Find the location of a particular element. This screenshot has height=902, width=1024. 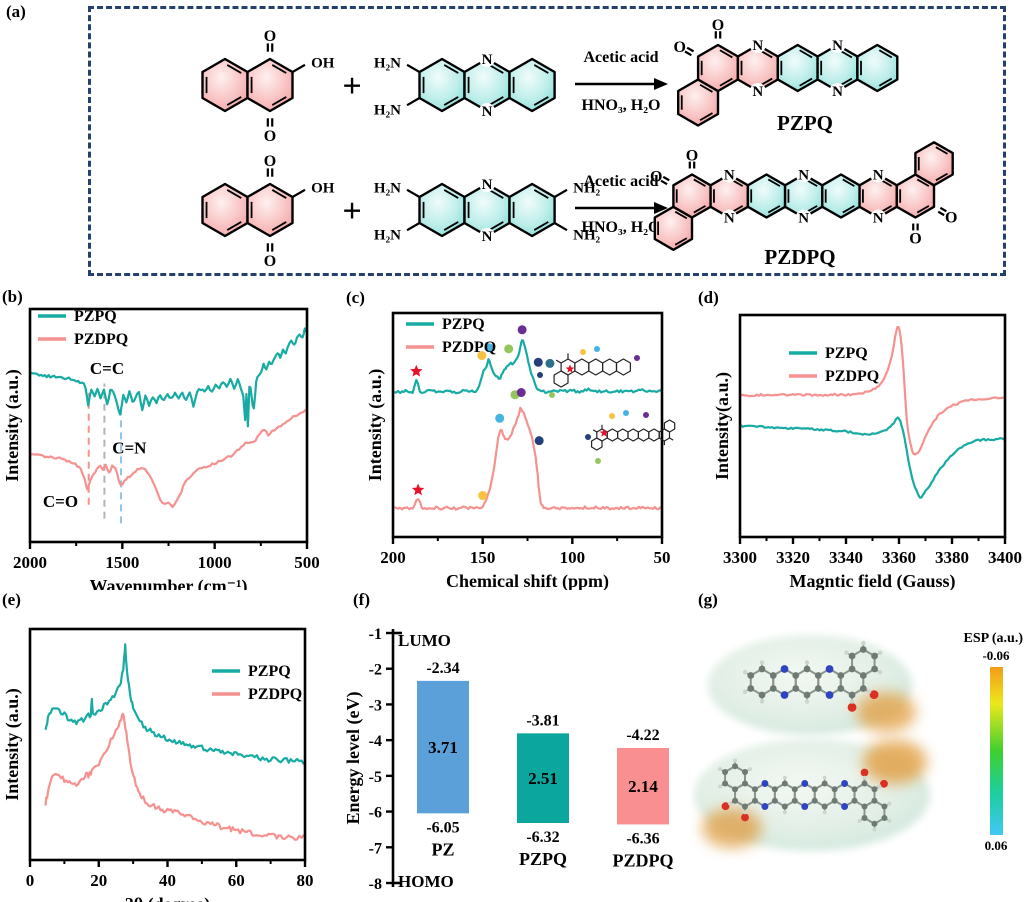

svg-text: -6 is located at coordinates (375, 813).